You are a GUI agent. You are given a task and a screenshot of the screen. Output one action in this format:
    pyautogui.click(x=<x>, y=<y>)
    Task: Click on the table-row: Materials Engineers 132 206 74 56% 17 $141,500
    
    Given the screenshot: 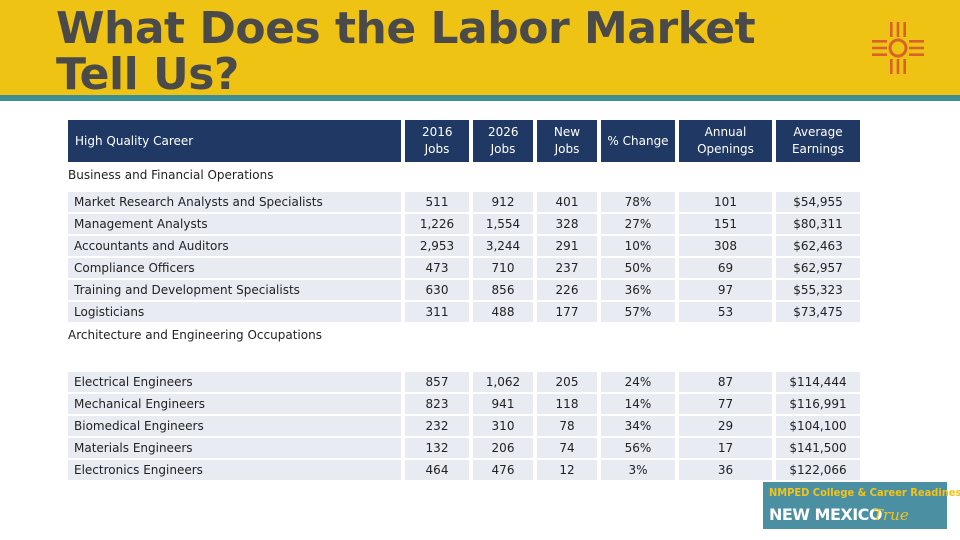 What is the action you would take?
    pyautogui.click(x=466, y=449)
    